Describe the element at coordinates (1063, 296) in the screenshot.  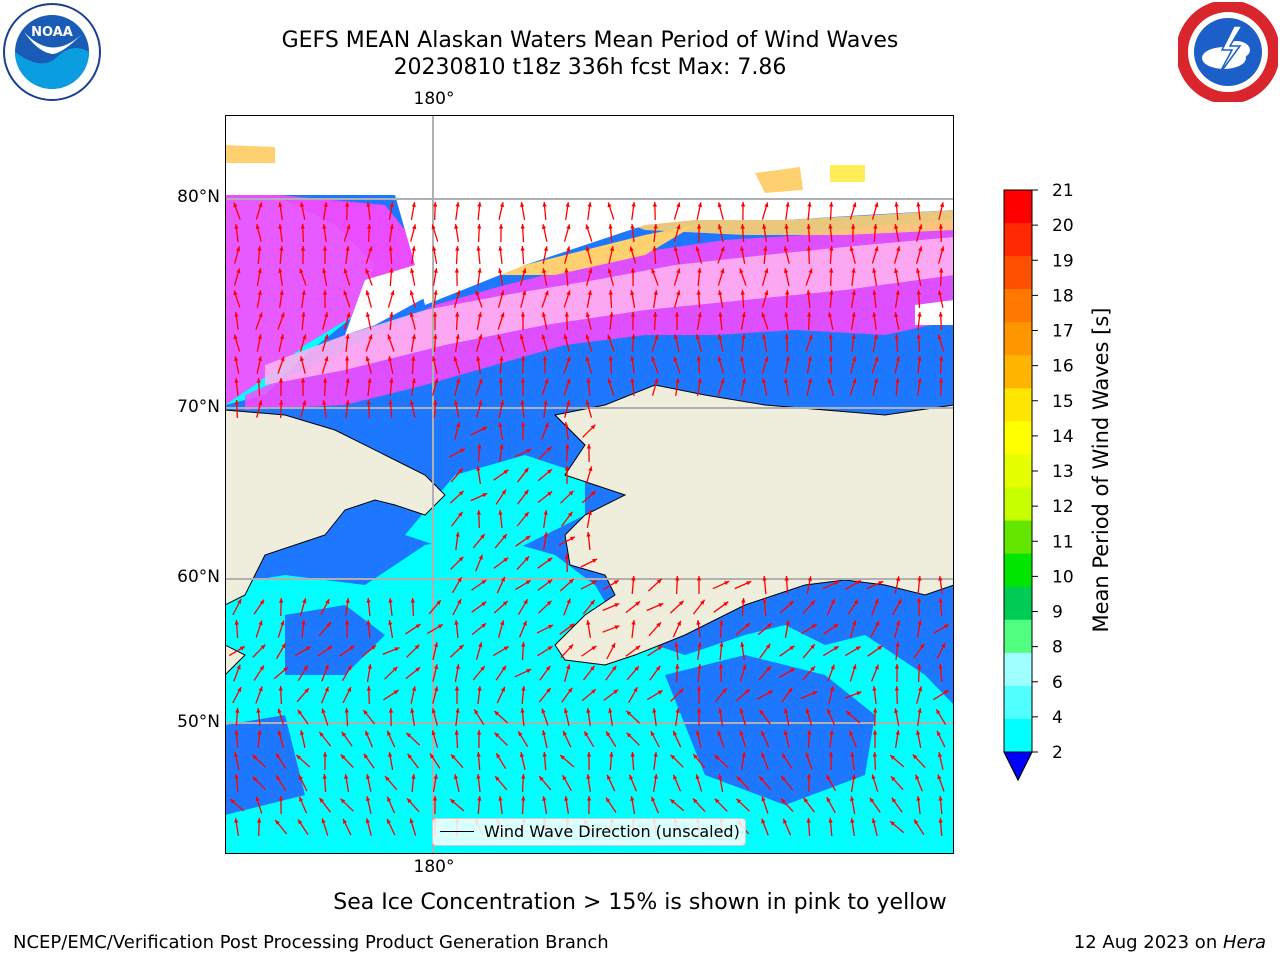
I see `colorbar-tick-label: 18` at that location.